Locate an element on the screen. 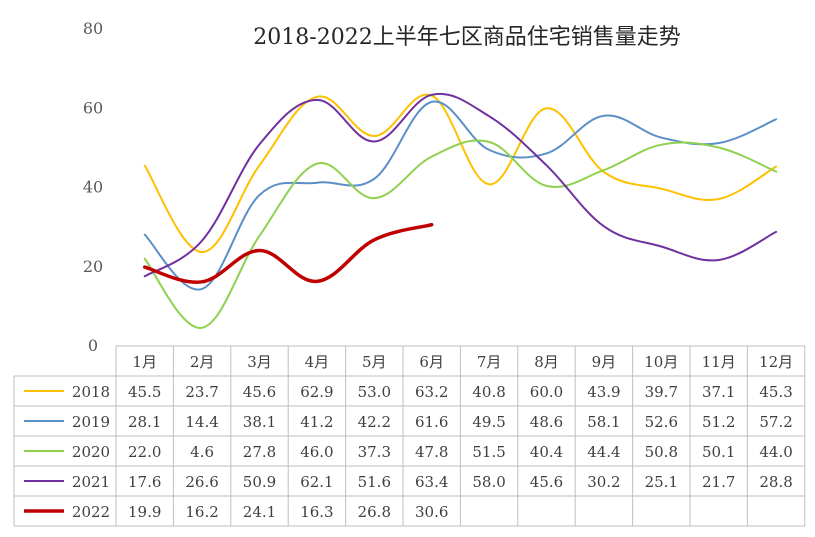 The image size is (815, 537). x-category-label: 10月 is located at coordinates (661, 362).